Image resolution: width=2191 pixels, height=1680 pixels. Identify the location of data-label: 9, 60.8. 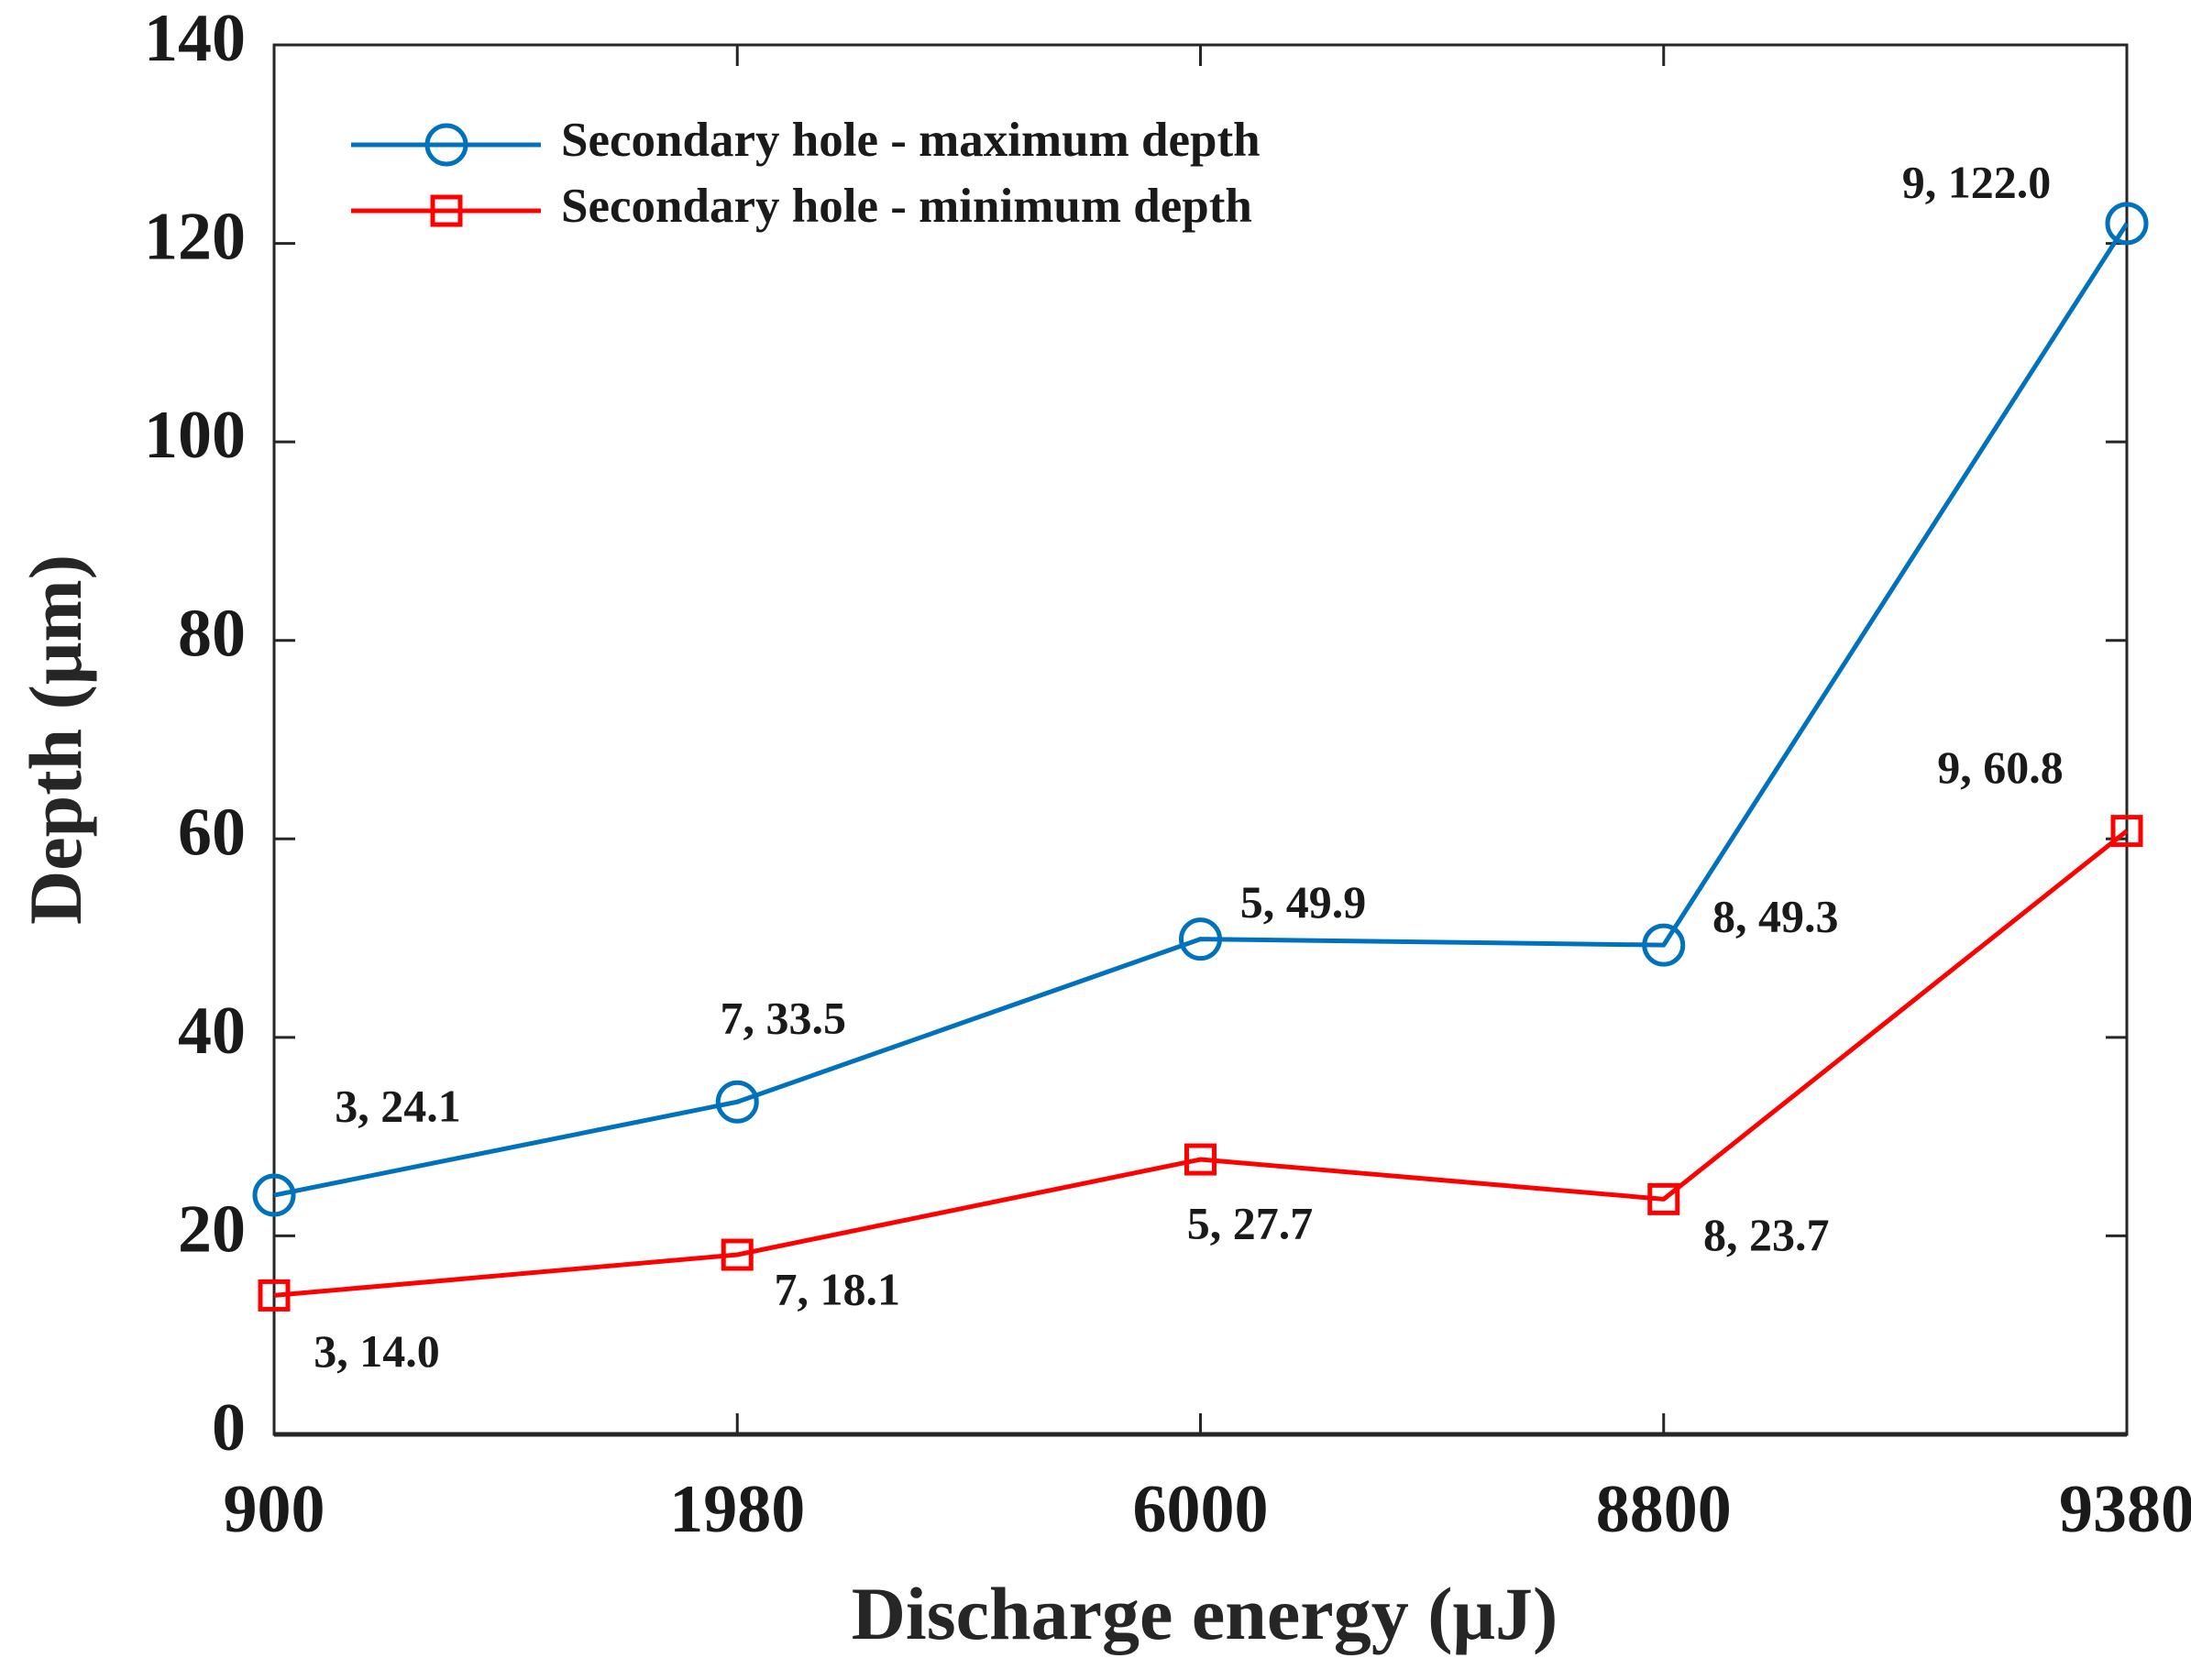
(2000, 767).